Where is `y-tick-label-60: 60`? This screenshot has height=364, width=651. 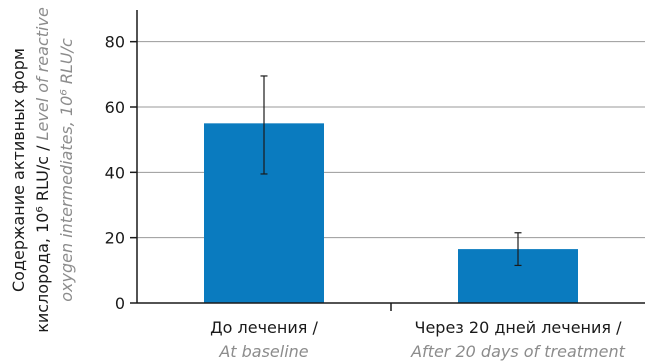
y-tick-label-60: 60 is located at coordinates (115, 107).